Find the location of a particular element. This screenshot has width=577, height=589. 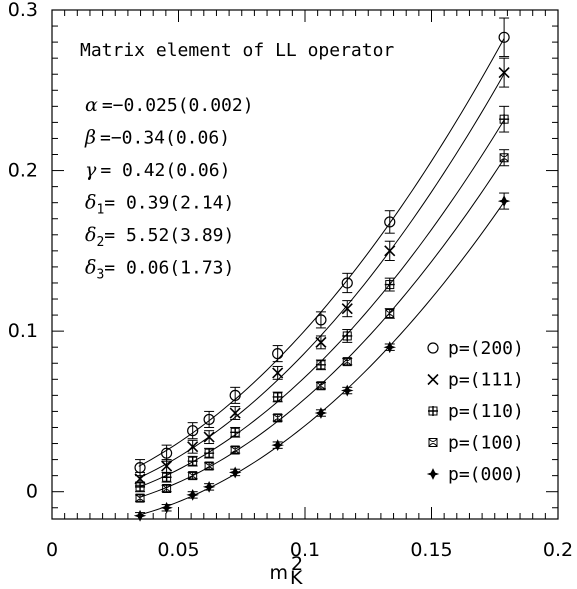

x-tick-label: 0.15 is located at coordinates (431, 550).